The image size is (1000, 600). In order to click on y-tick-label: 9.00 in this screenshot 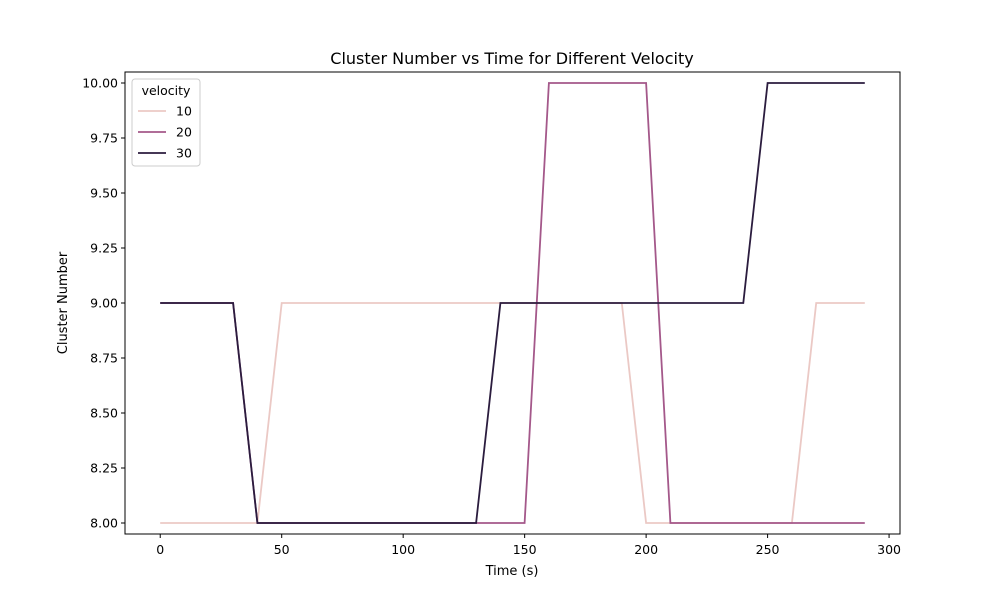, I will do `click(104, 303)`.